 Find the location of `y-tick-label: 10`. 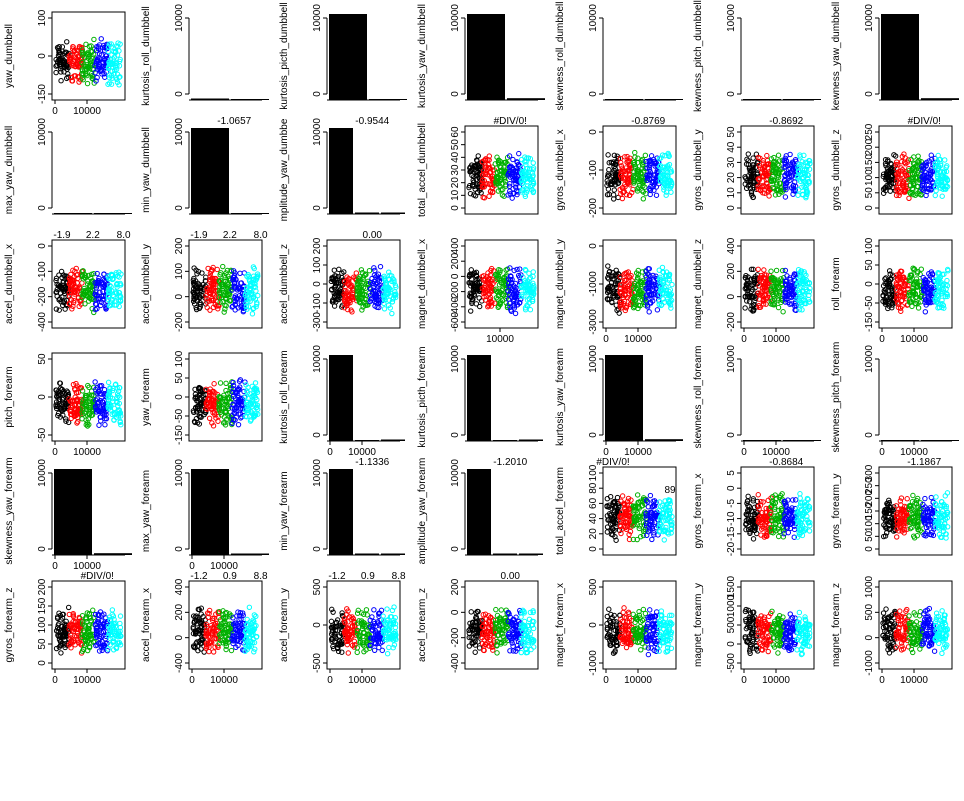

y-tick-label: 10 is located at coordinates (455, 195).